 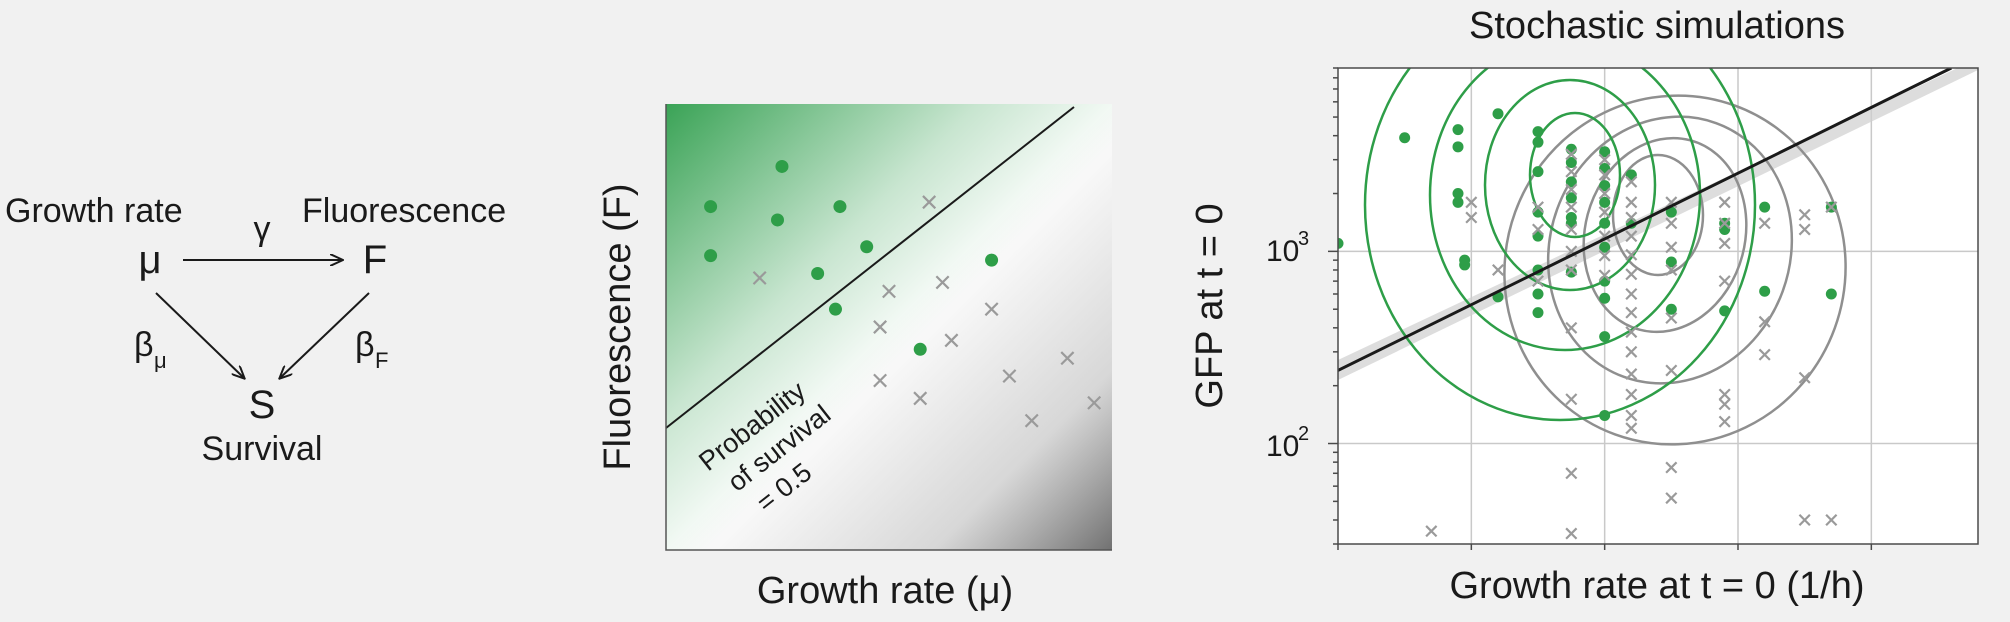 What do you see at coordinates (262, 449) in the screenshot?
I see `survival-label: Survival` at bounding box center [262, 449].